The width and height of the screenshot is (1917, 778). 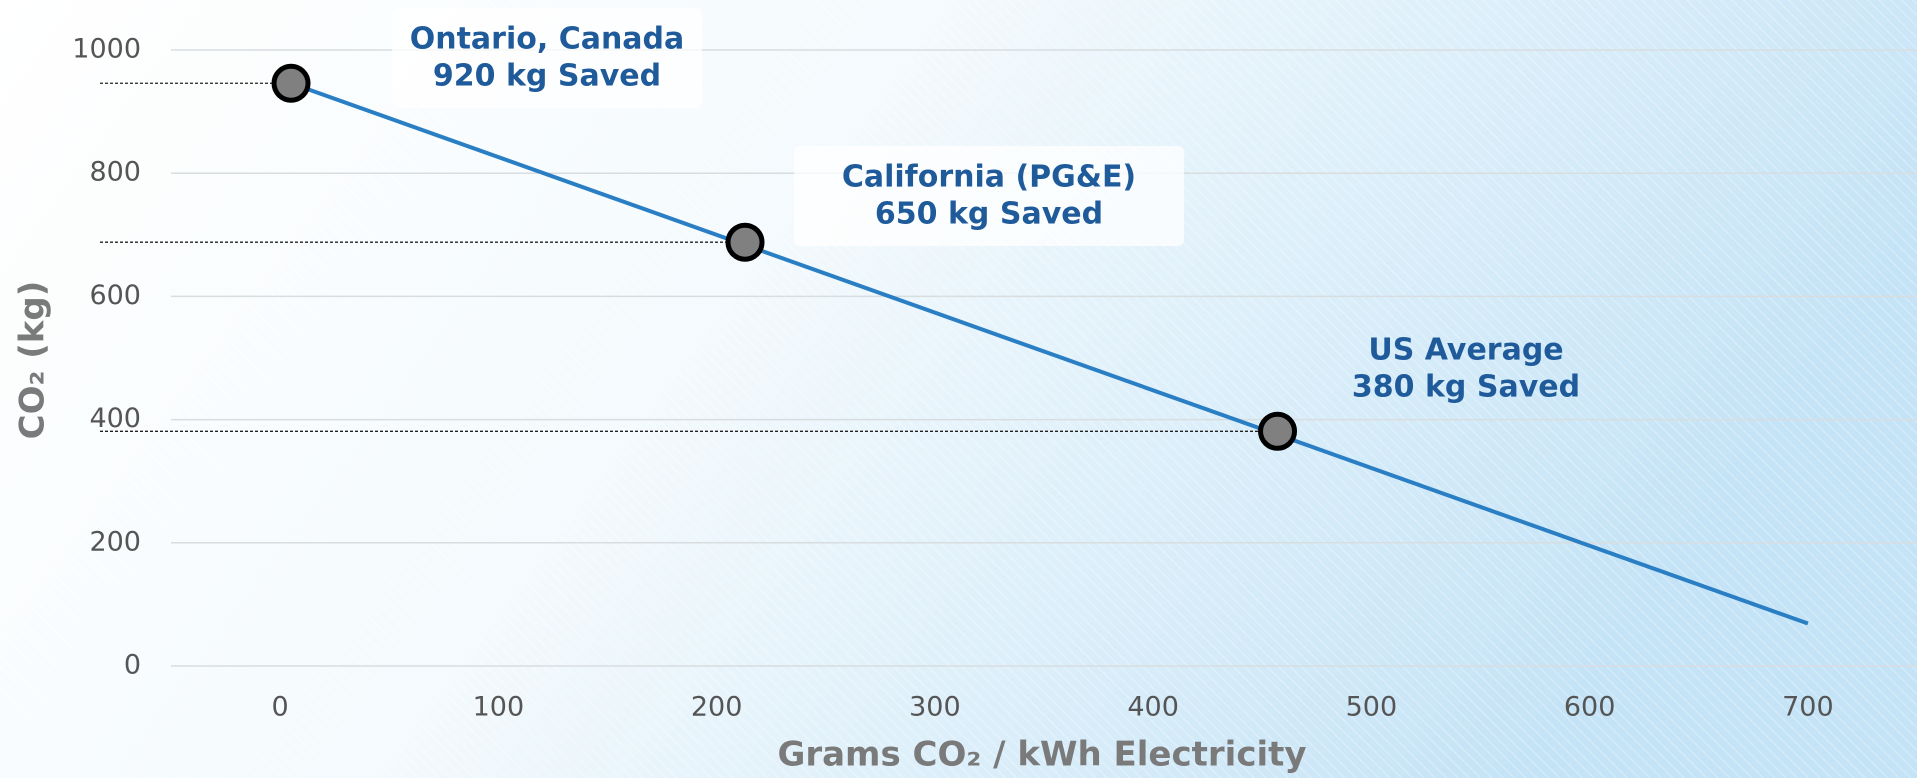 What do you see at coordinates (1041, 755) in the screenshot?
I see `x-axis-title: Grams CO₂ / kWh Electricity` at bounding box center [1041, 755].